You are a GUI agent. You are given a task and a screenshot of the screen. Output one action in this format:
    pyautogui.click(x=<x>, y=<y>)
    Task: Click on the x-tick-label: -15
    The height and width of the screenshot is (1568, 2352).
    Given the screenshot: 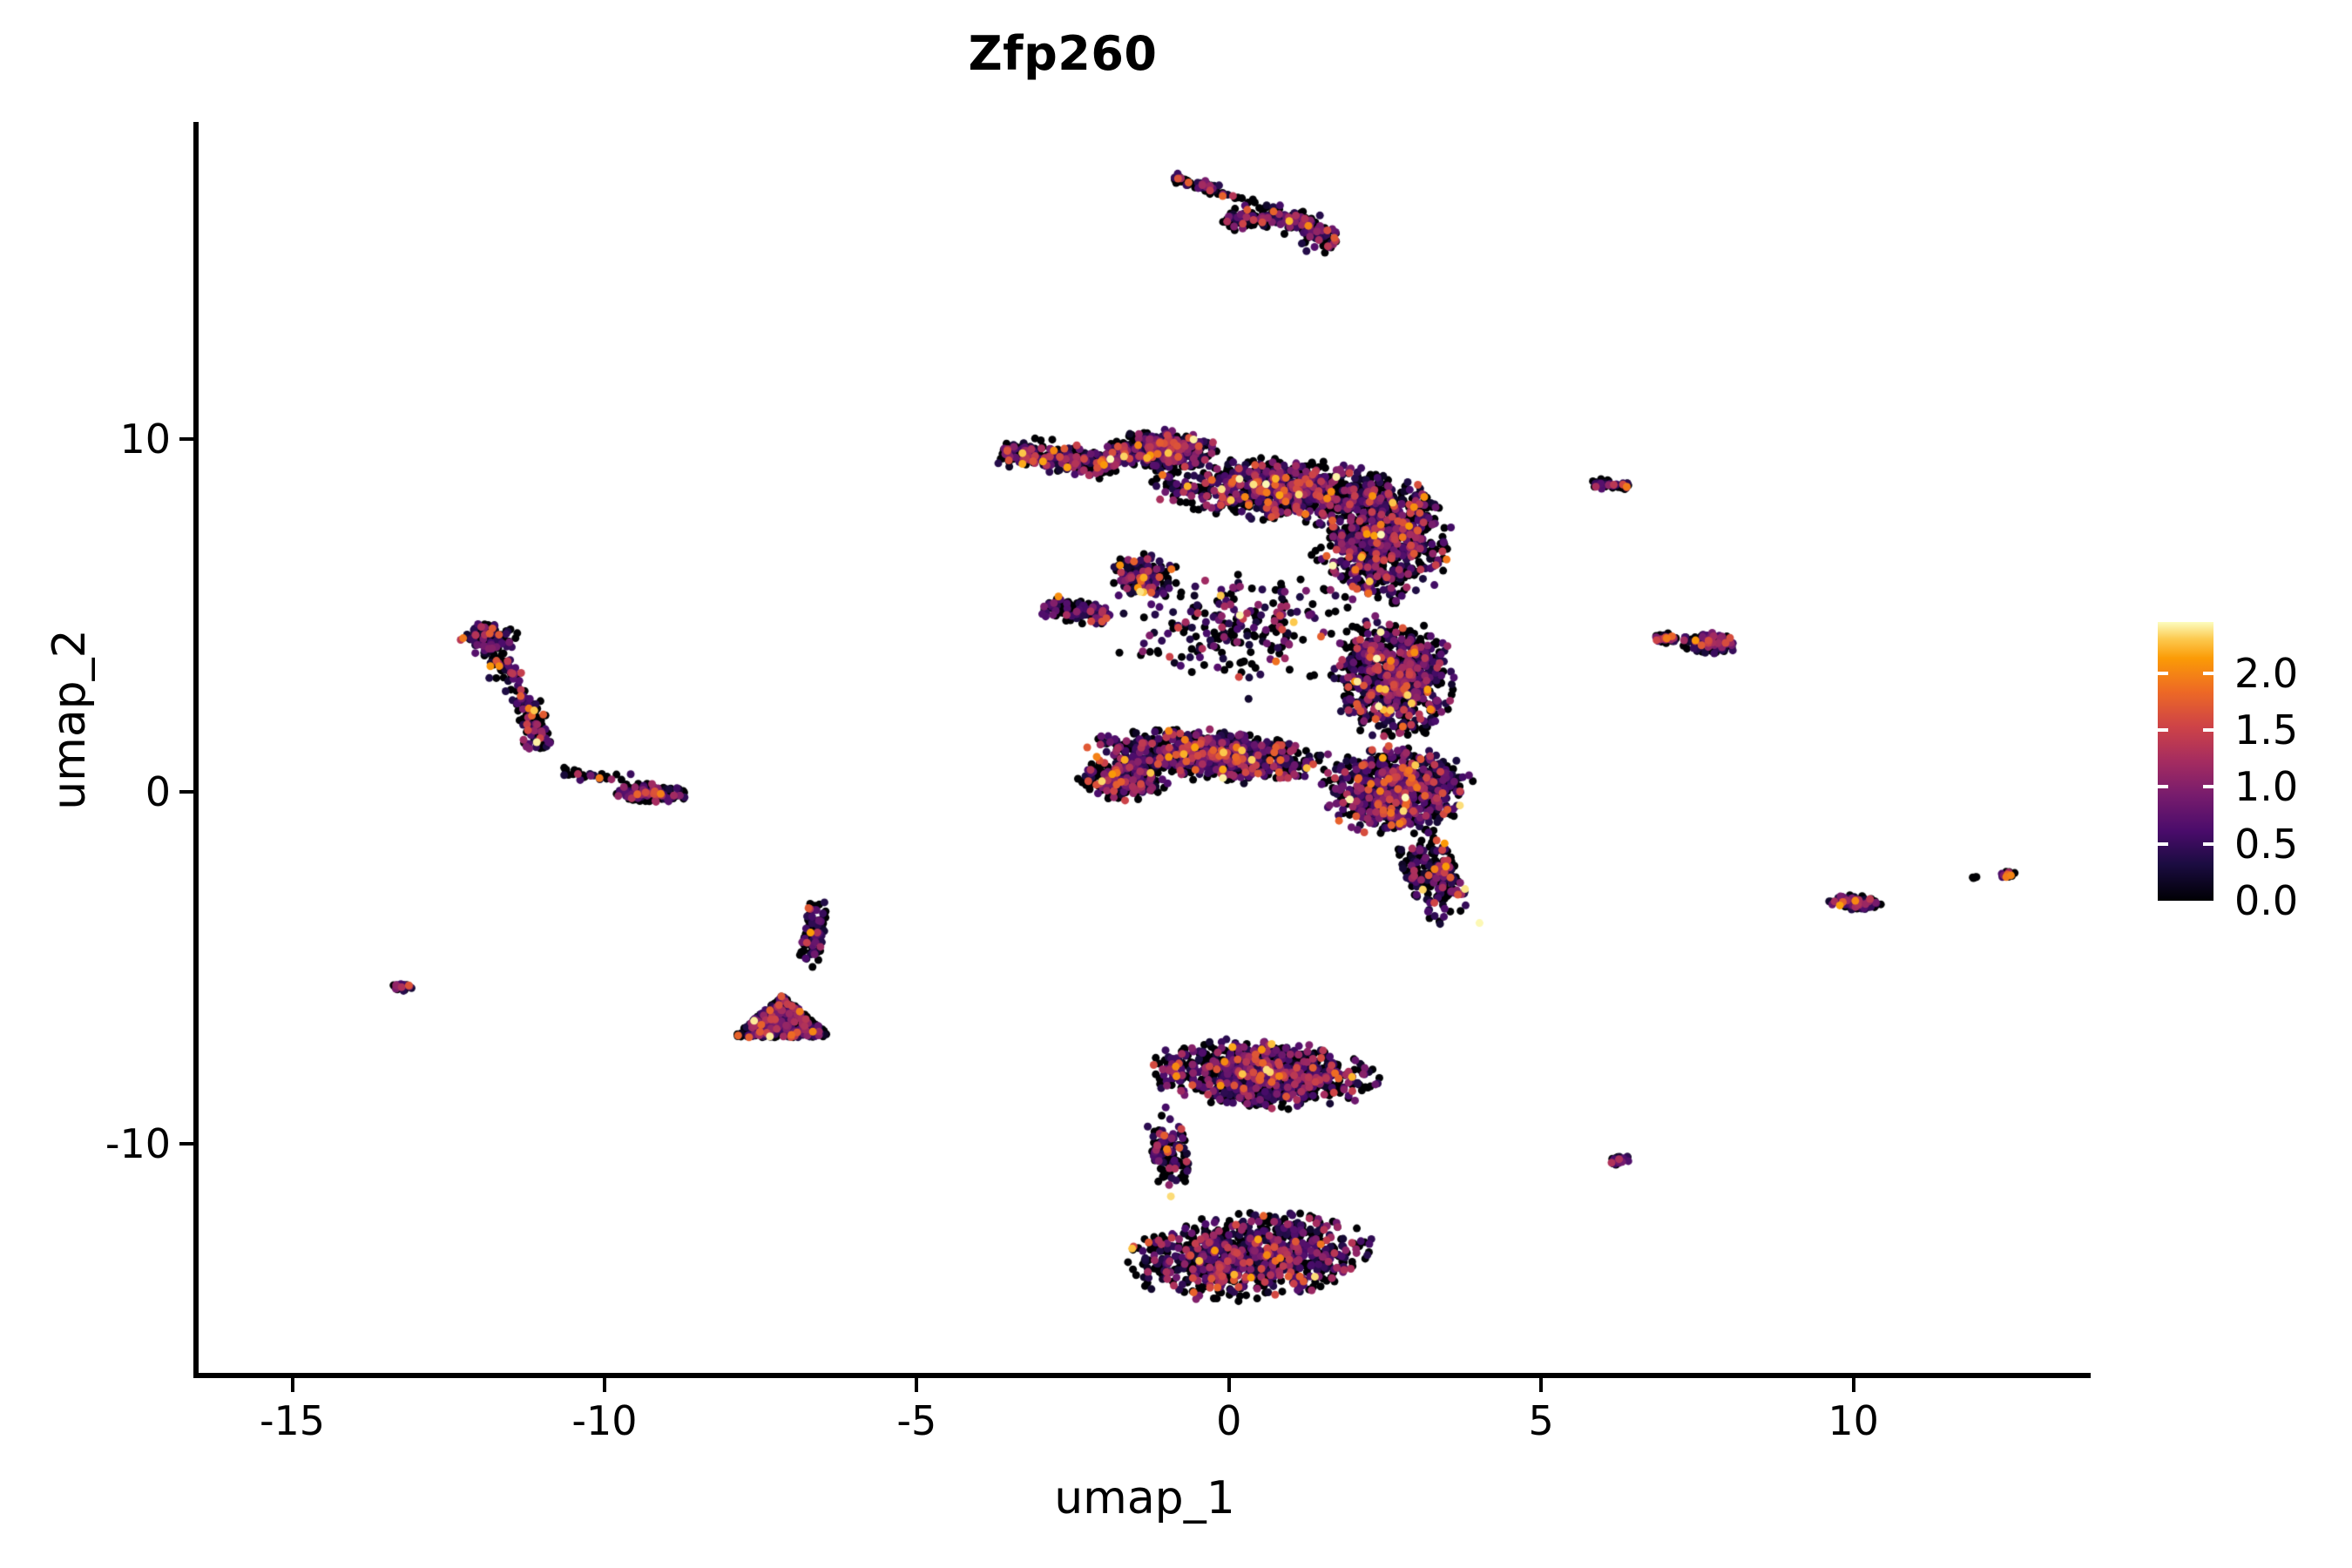 What is the action you would take?
    pyautogui.click(x=292, y=1420)
    